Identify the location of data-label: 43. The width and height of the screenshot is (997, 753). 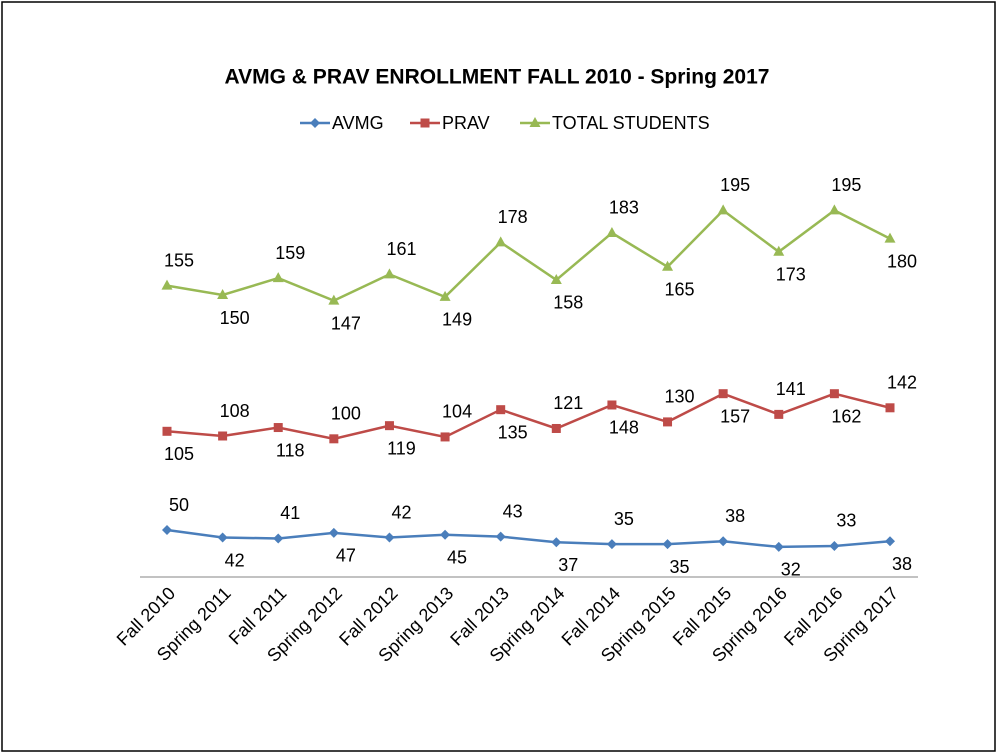
(513, 511).